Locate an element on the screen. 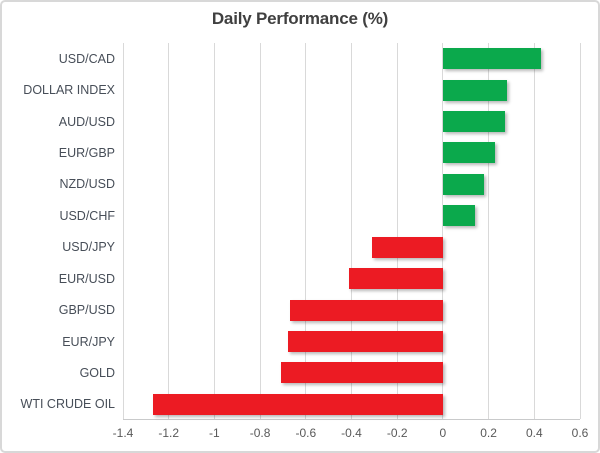 This screenshot has height=453, width=600. bar-usd-cad is located at coordinates (492, 59).